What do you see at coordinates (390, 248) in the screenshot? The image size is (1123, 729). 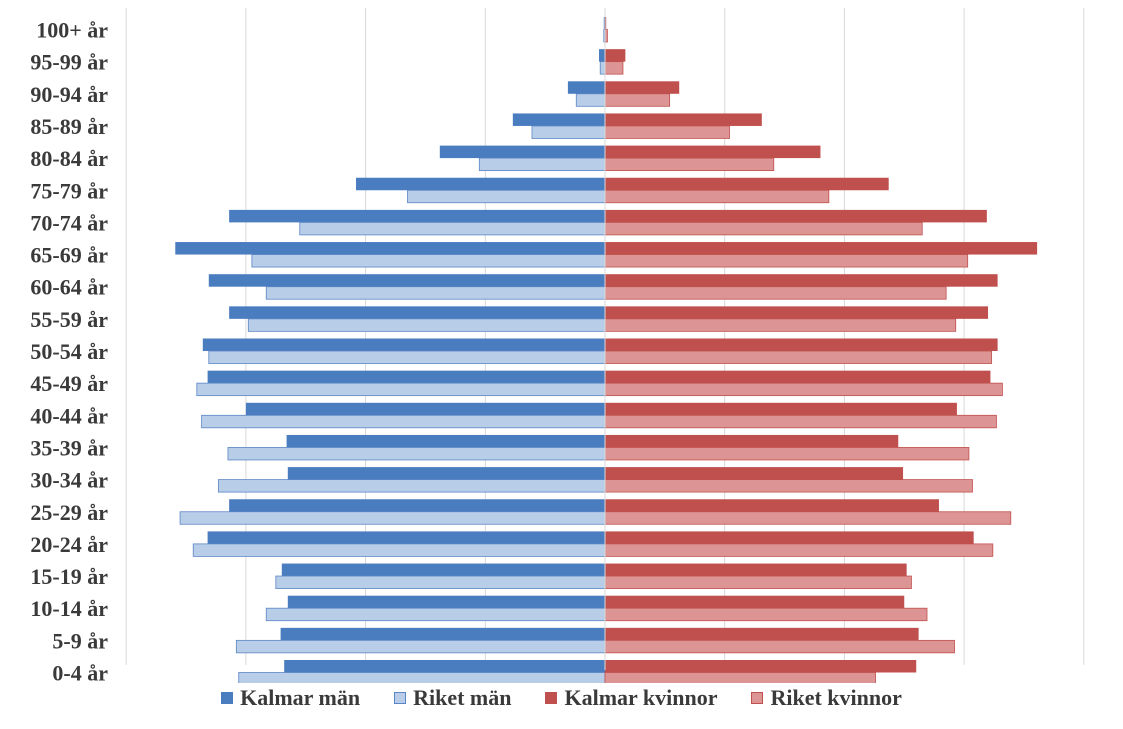 I see `bar-kalmar-män-13` at bounding box center [390, 248].